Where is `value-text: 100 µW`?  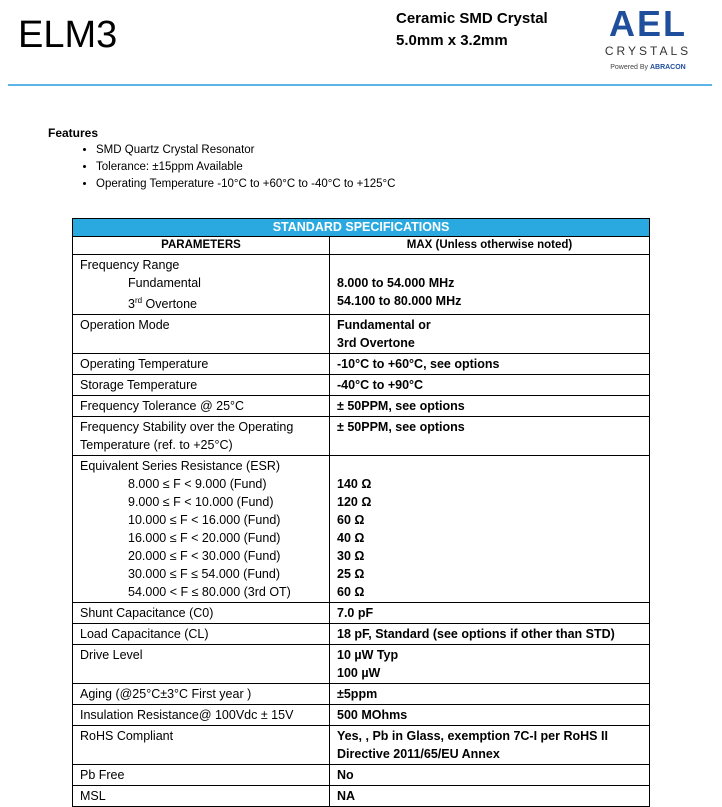 value-text: 100 µW is located at coordinates (359, 673).